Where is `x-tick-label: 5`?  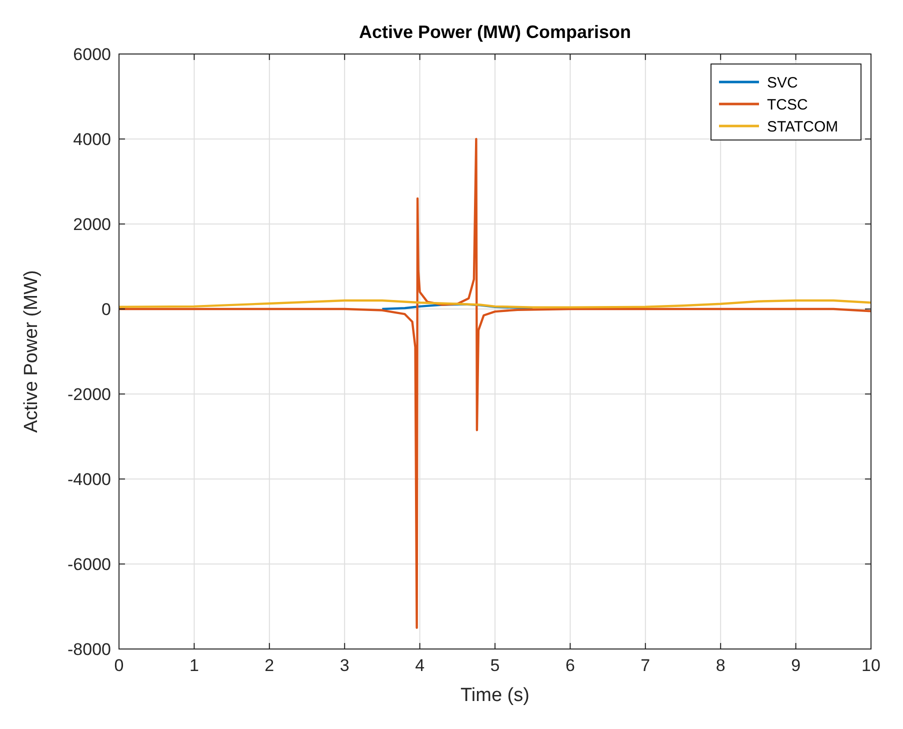 x-tick-label: 5 is located at coordinates (495, 665).